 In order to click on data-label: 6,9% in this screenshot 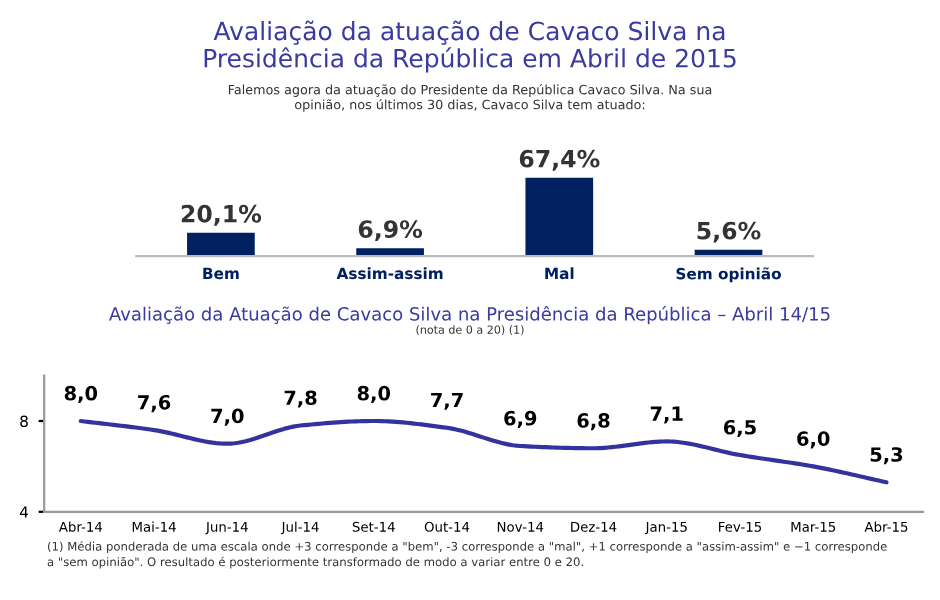, I will do `click(390, 231)`.